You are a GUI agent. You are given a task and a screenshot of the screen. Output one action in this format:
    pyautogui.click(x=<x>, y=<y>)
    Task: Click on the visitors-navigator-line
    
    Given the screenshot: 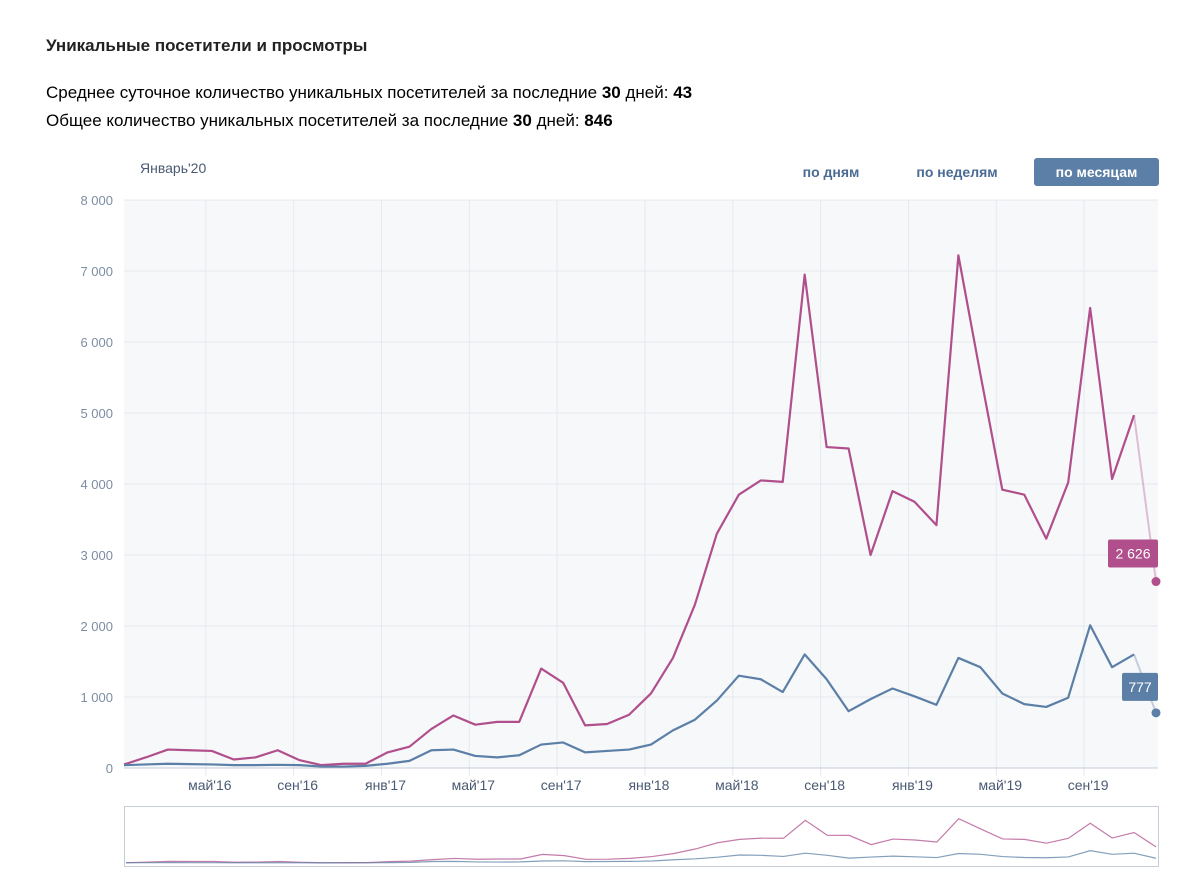 What is the action you would take?
    pyautogui.click(x=641, y=857)
    